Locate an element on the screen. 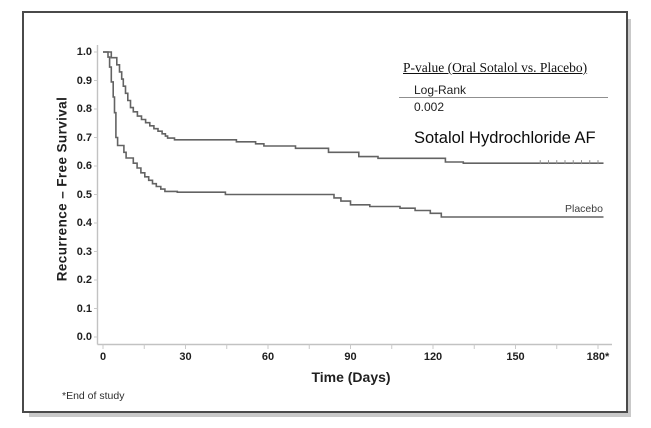 The width and height of the screenshot is (651, 428). y-tick-label: 0.6 is located at coordinates (84, 166).